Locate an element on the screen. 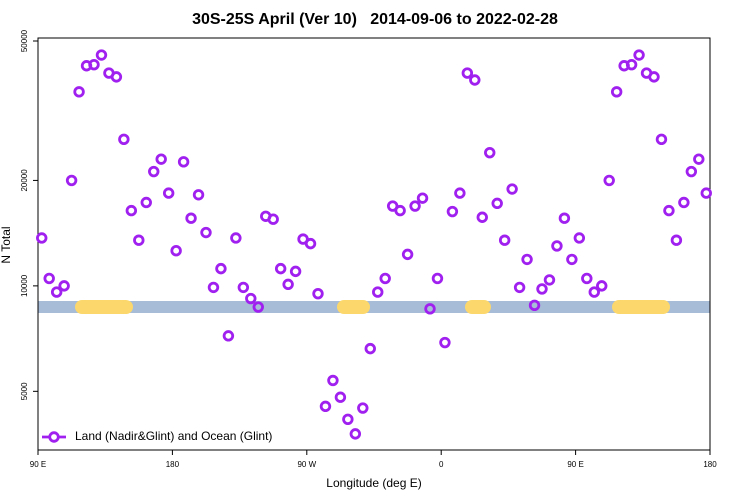  y-tick-label: 10000 is located at coordinates (24, 285).